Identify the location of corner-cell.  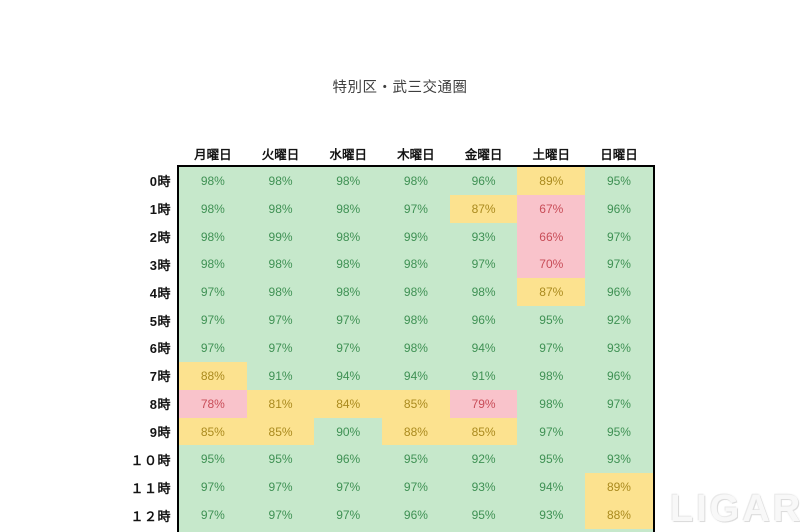
(149, 153).